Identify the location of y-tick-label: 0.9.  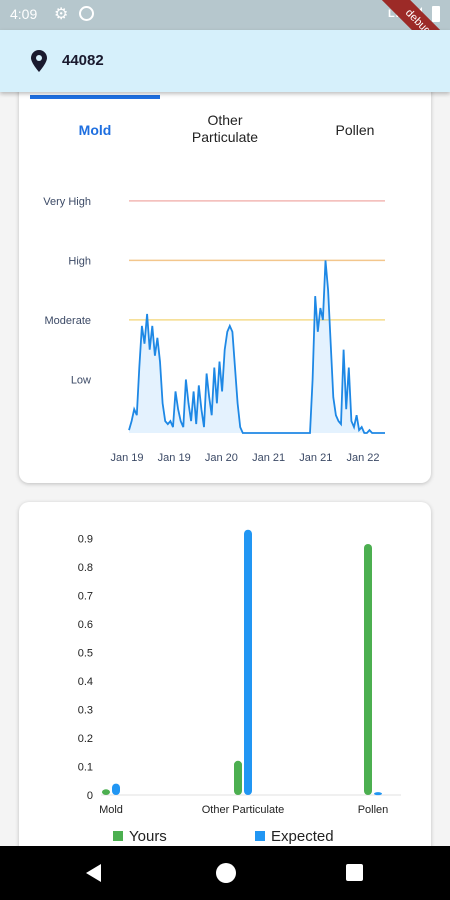
(85, 539).